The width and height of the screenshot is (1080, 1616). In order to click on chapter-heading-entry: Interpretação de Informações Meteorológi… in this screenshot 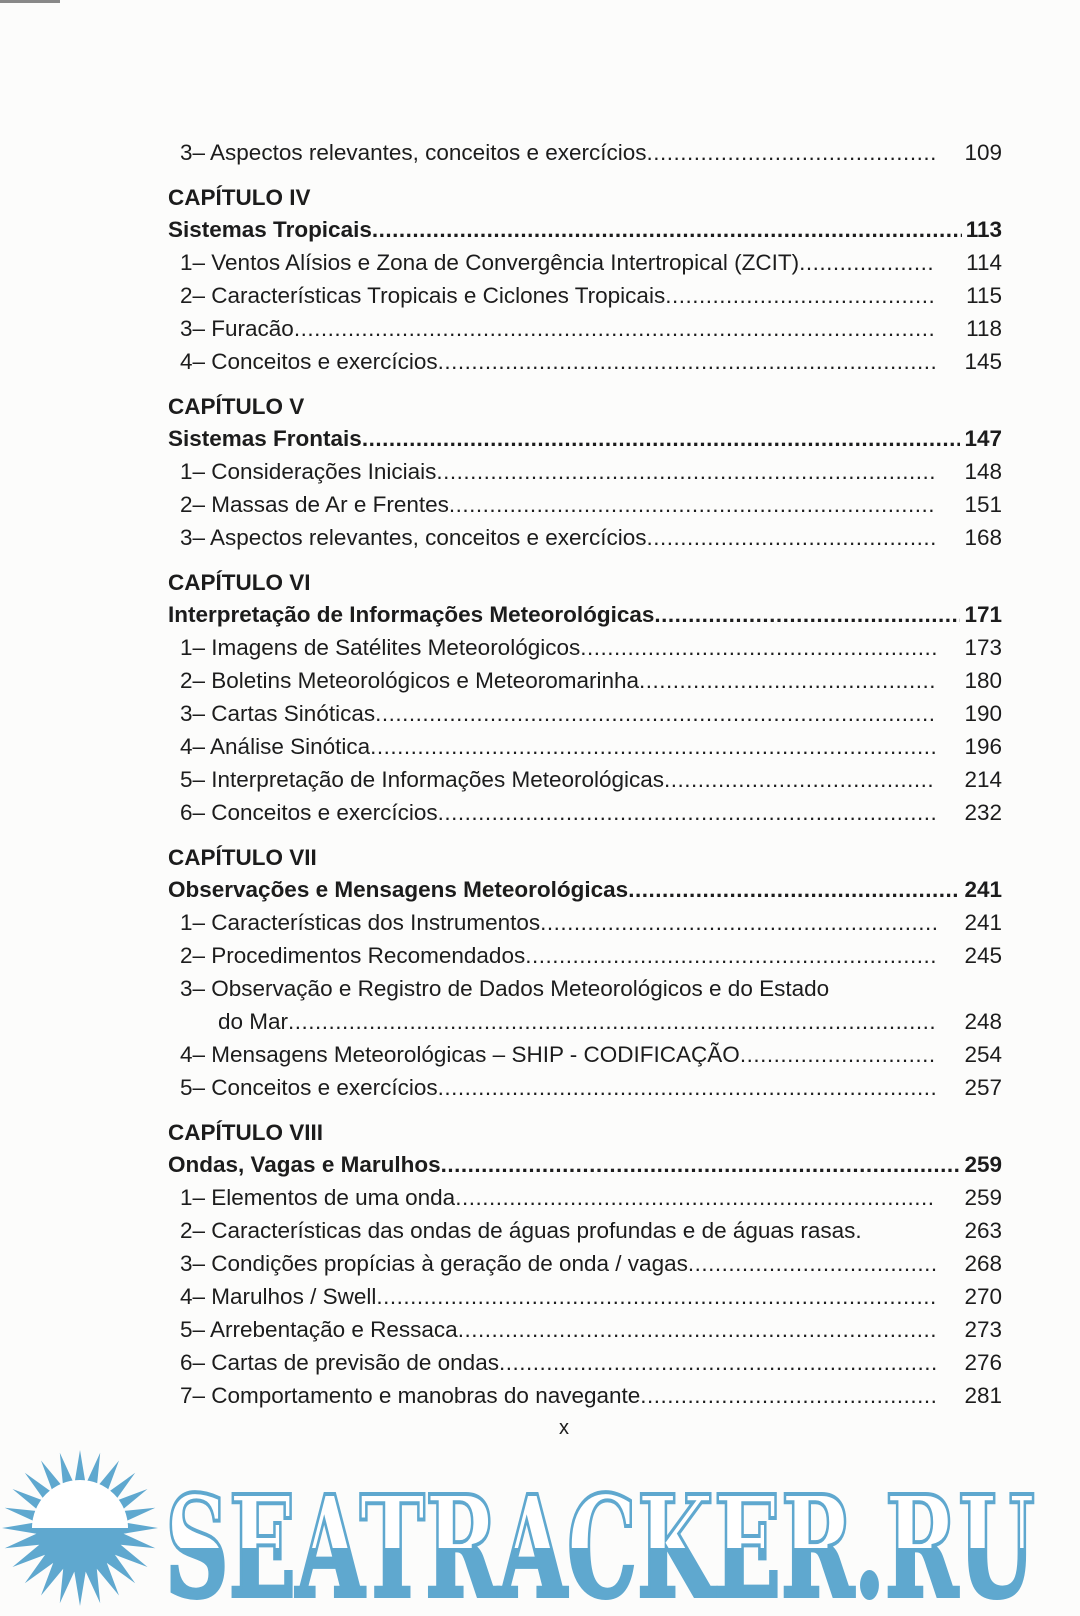, I will do `click(585, 614)`.